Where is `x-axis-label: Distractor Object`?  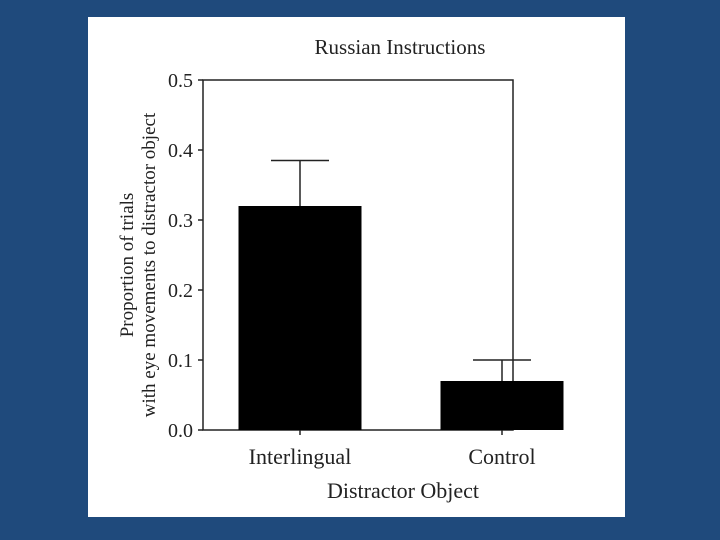 x-axis-label: Distractor Object is located at coordinates (403, 490).